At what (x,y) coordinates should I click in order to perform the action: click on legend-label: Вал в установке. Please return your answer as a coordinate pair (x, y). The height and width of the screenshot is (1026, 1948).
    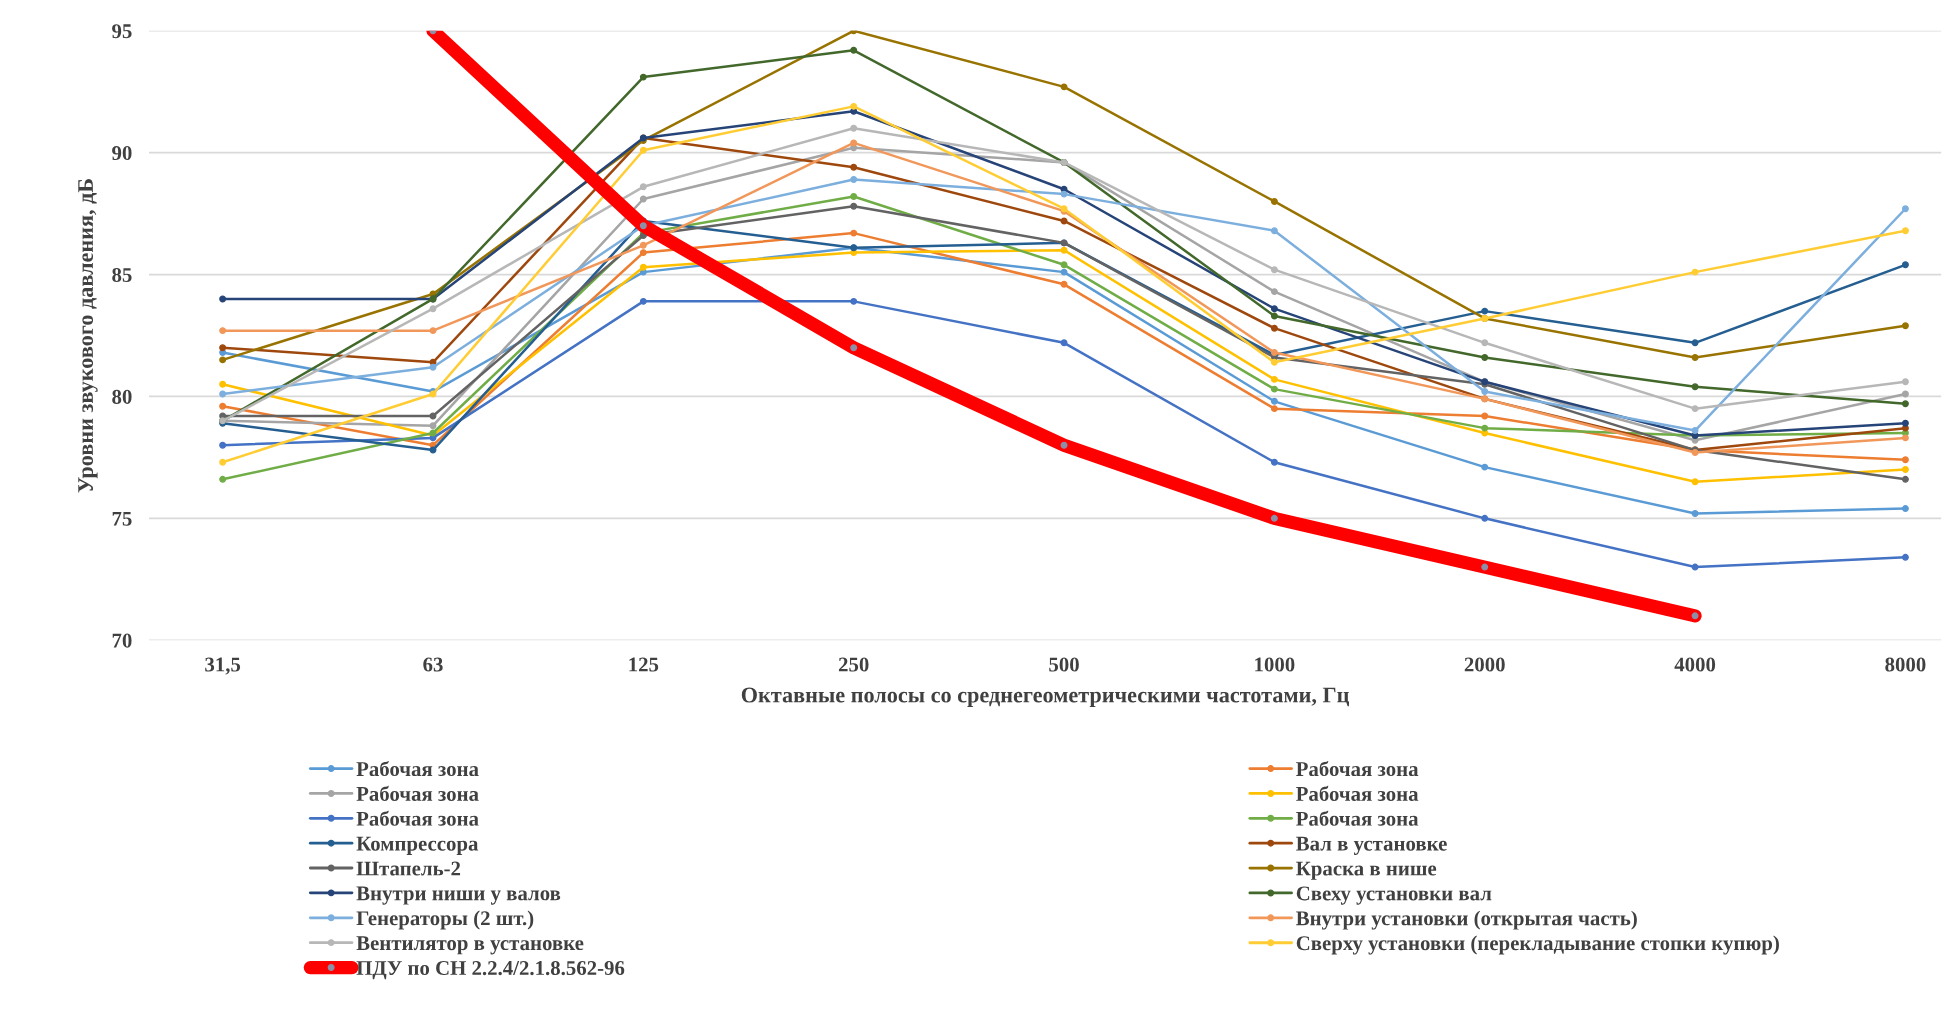
    Looking at the image, I should click on (1371, 845).